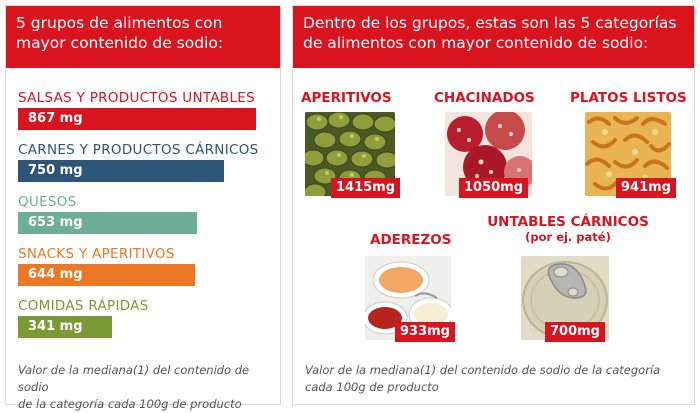 This screenshot has height=413, width=700. I want to click on category-label: SALSAS Y PRODUCTOS UNTABLES, so click(137, 98).